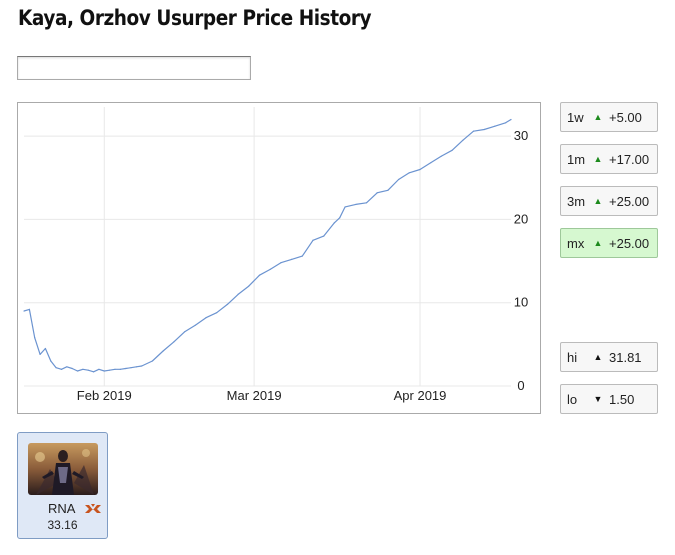 The image size is (675, 555). I want to click on search-input, so click(134, 68).